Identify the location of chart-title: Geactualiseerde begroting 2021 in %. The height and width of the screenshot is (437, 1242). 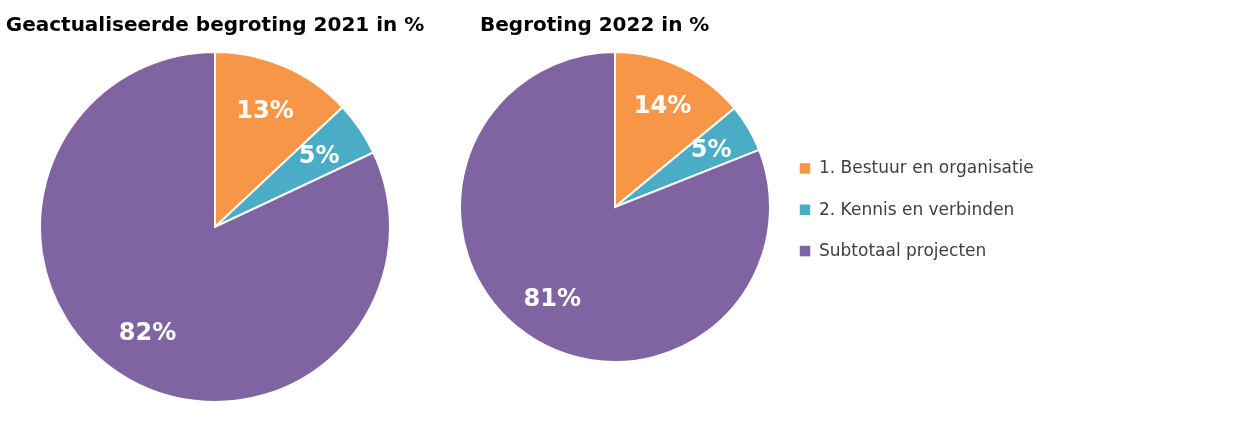
(215, 24).